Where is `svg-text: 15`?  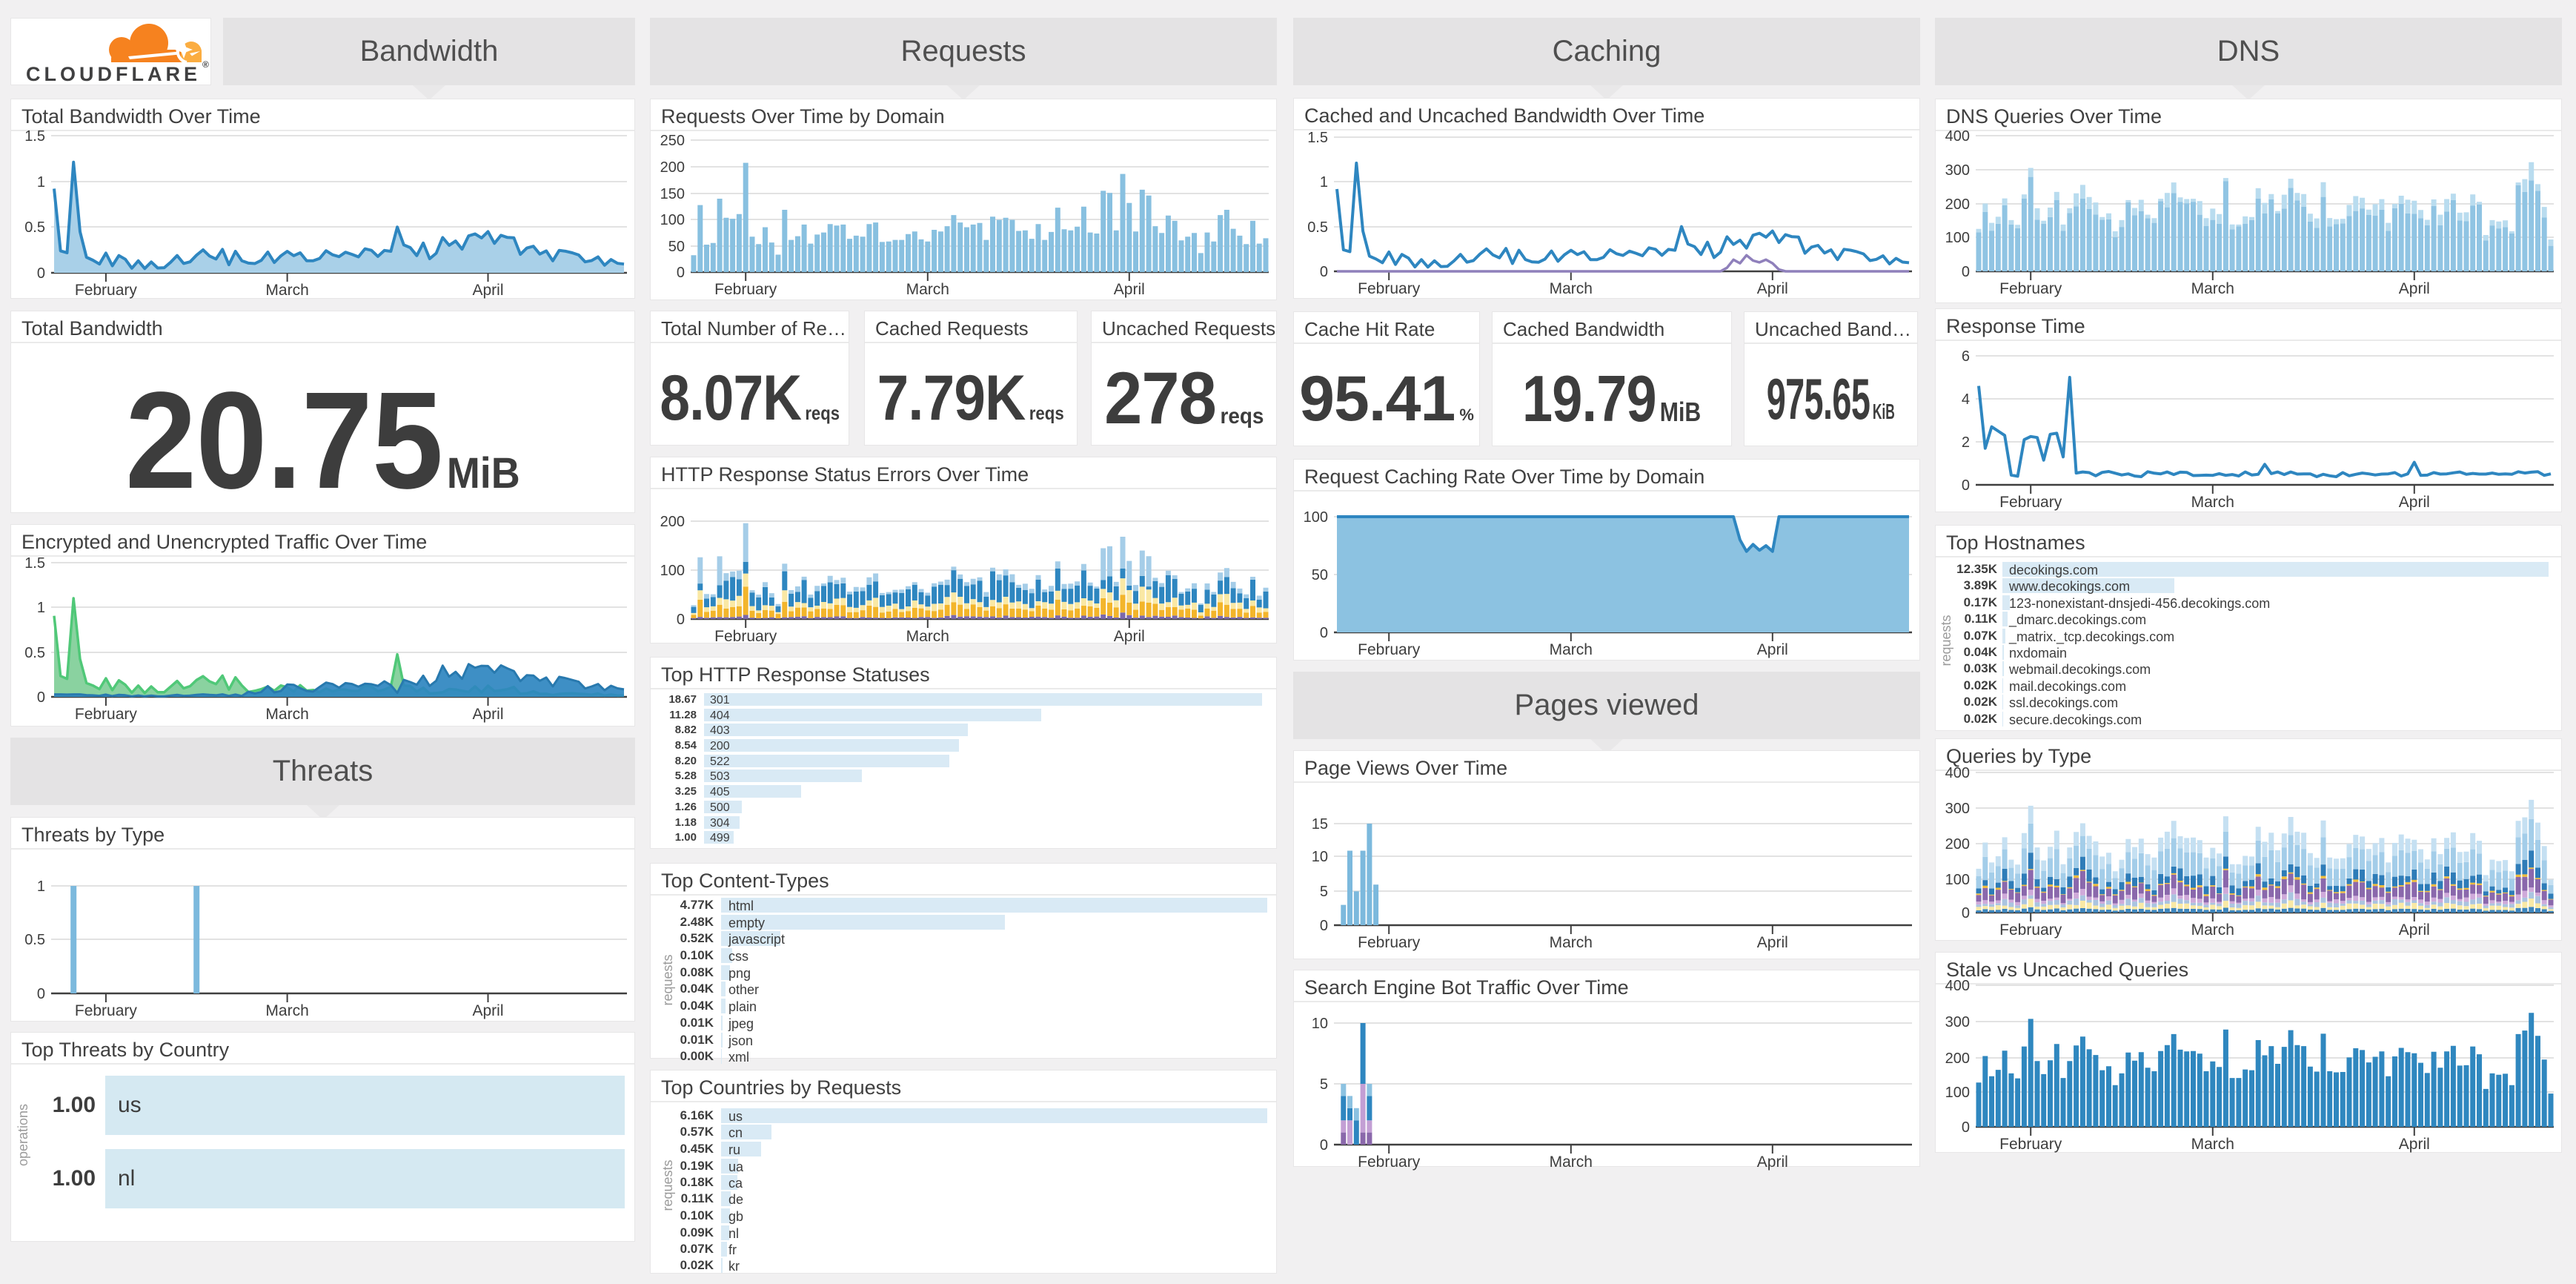
svg-text: 15 is located at coordinates (1320, 824).